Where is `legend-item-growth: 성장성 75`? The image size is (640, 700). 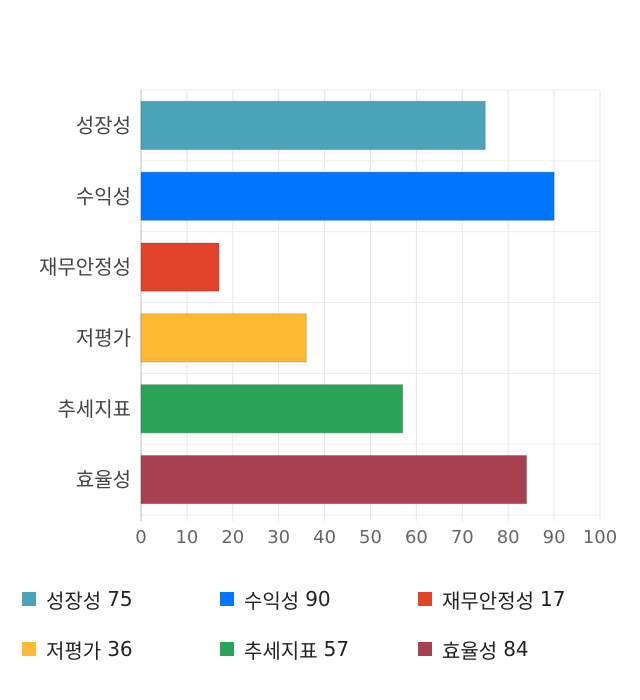 legend-item-growth: 성장성 75 is located at coordinates (77, 599).